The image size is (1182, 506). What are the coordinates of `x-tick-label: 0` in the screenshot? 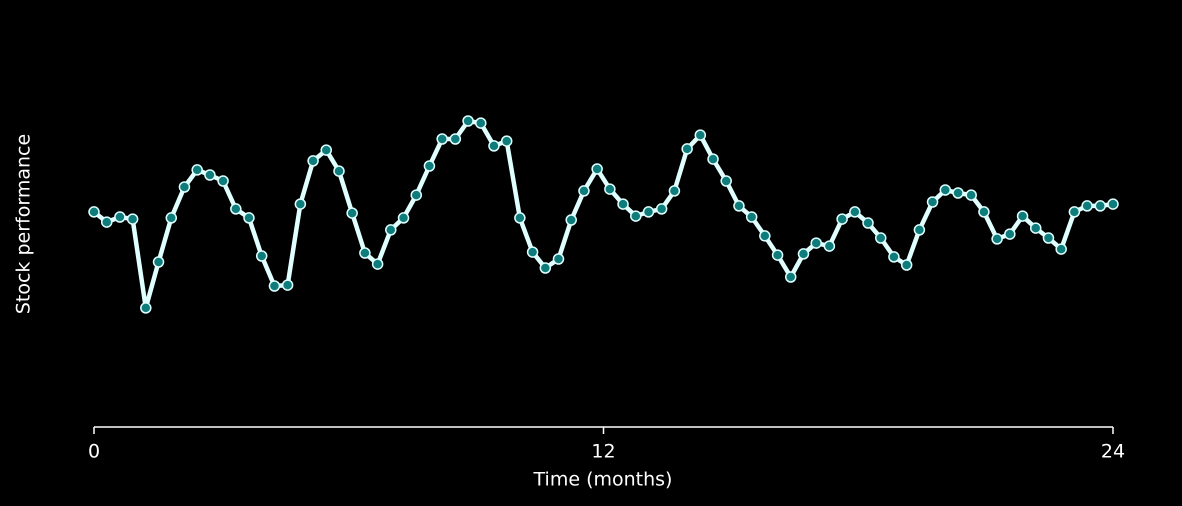 It's located at (94, 452).